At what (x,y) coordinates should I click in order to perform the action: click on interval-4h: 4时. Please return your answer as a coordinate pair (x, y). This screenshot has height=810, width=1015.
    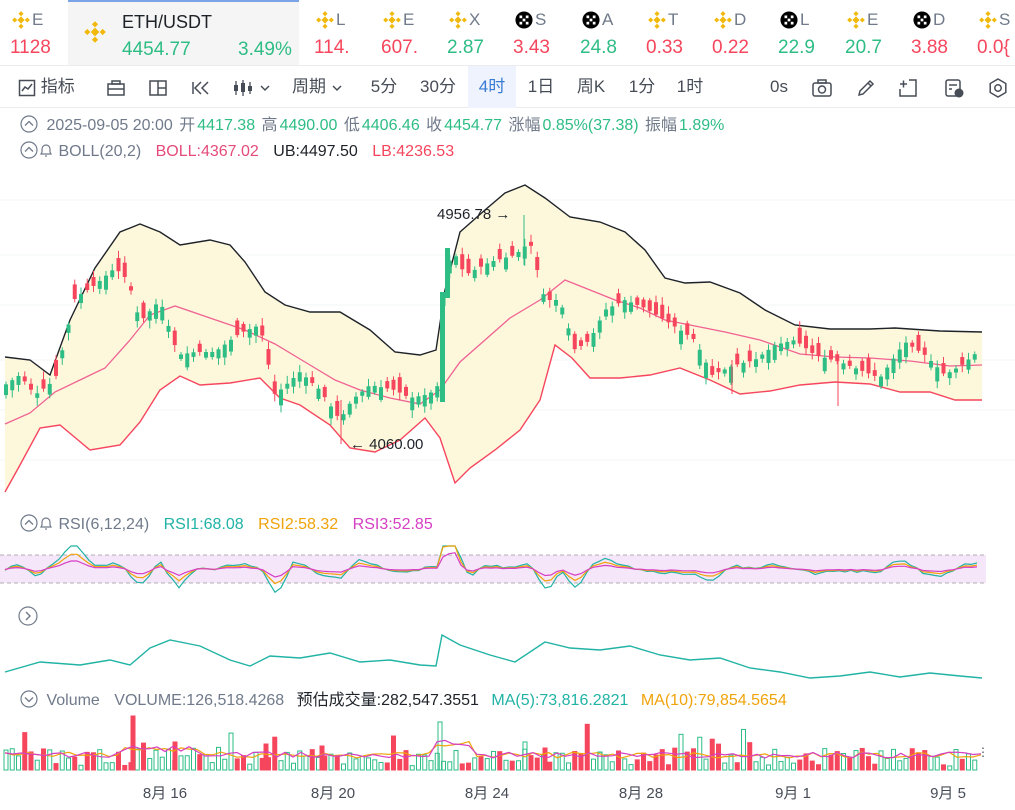
    Looking at the image, I should click on (492, 87).